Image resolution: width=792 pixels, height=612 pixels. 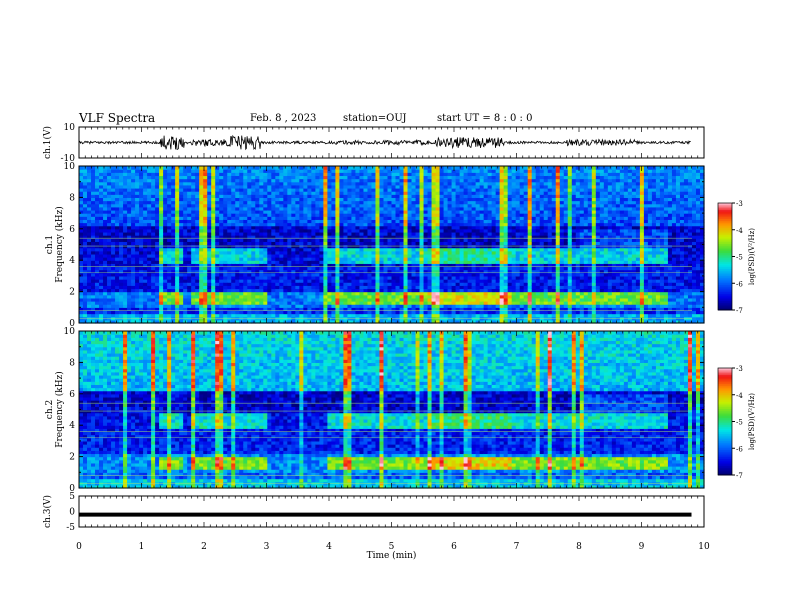 I want to click on x-tick-label: 8, so click(x=579, y=547).